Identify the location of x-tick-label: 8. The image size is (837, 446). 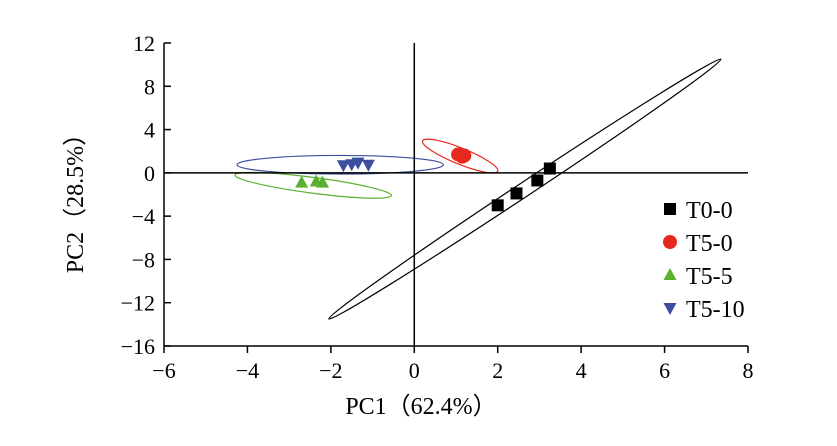
(748, 370).